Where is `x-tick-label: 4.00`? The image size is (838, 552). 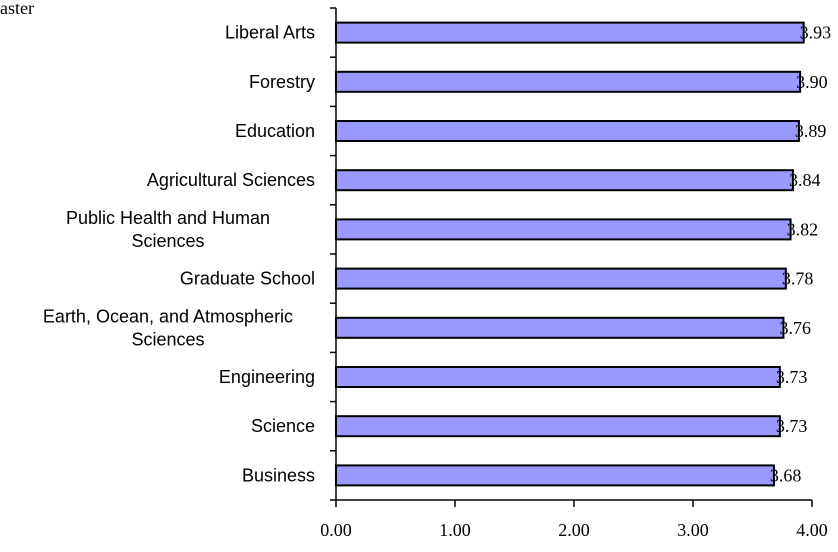
x-tick-label: 4.00 is located at coordinates (812, 530).